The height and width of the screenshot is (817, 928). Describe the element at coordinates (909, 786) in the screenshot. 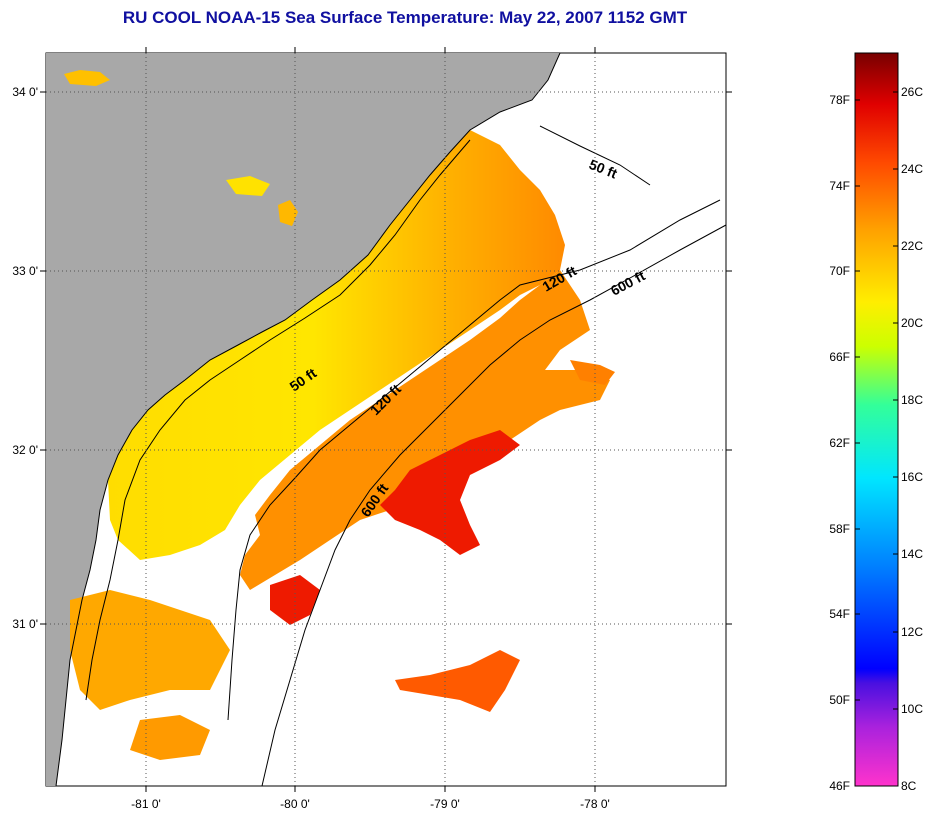

I see `colorbar-c-8: 8C` at that location.